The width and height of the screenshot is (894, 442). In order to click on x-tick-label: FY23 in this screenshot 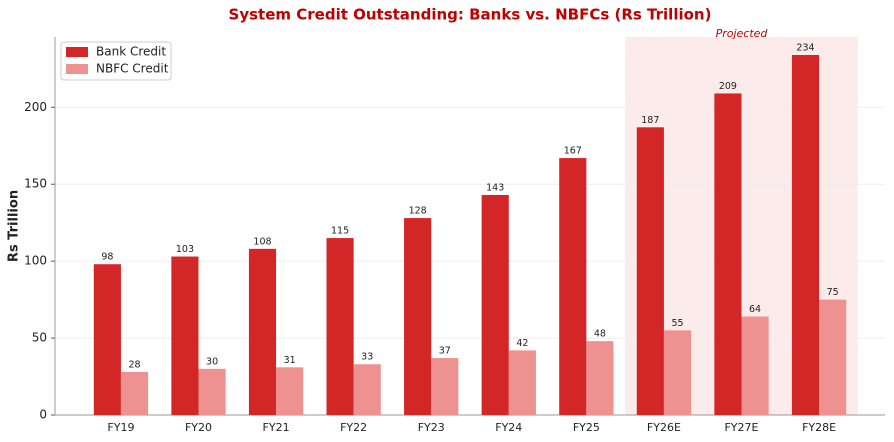, I will do `click(431, 427)`.